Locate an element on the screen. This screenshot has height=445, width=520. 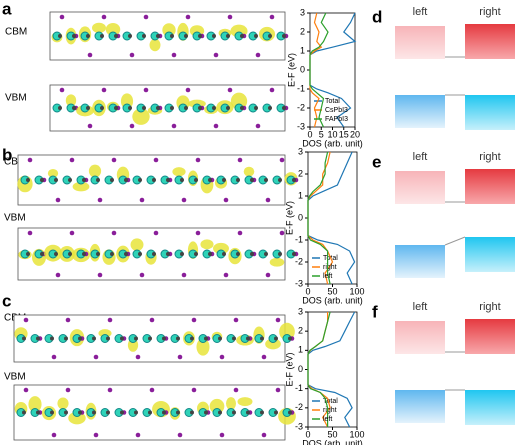
legend-label: Total is located at coordinates (330, 401).